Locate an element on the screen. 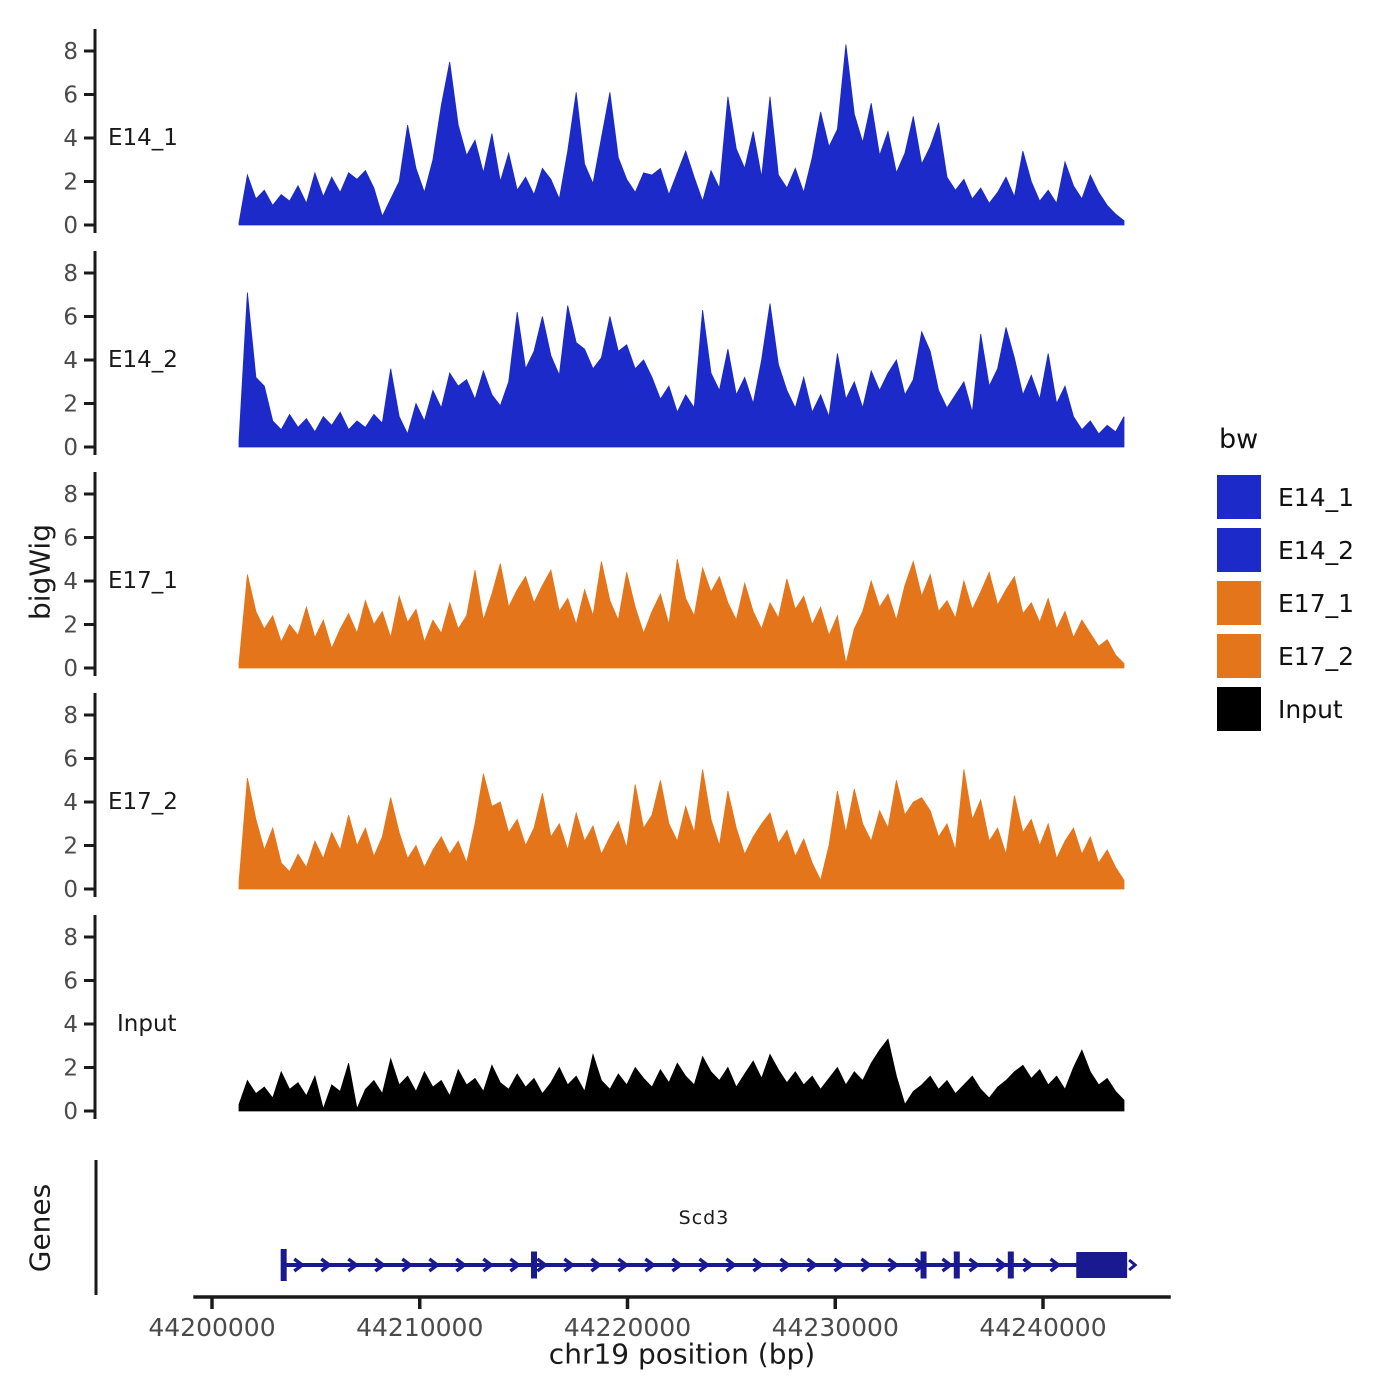 This screenshot has height=1400, width=1400. legend: bw E14_1 E14_2 E17_1 E17_2 Input is located at coordinates (1285, 582).